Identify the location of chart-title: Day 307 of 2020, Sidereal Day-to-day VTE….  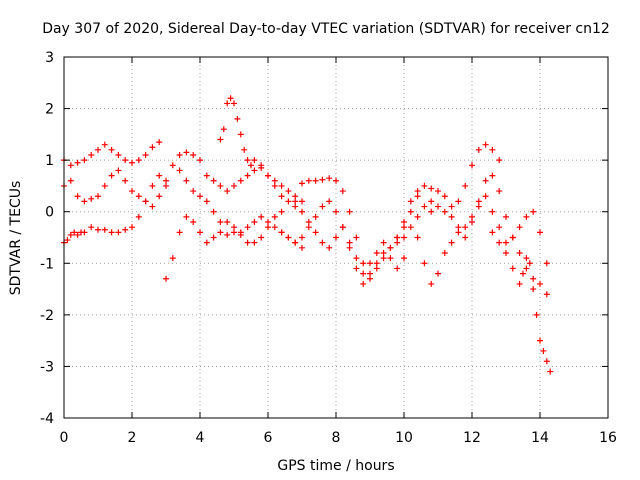
(326, 29).